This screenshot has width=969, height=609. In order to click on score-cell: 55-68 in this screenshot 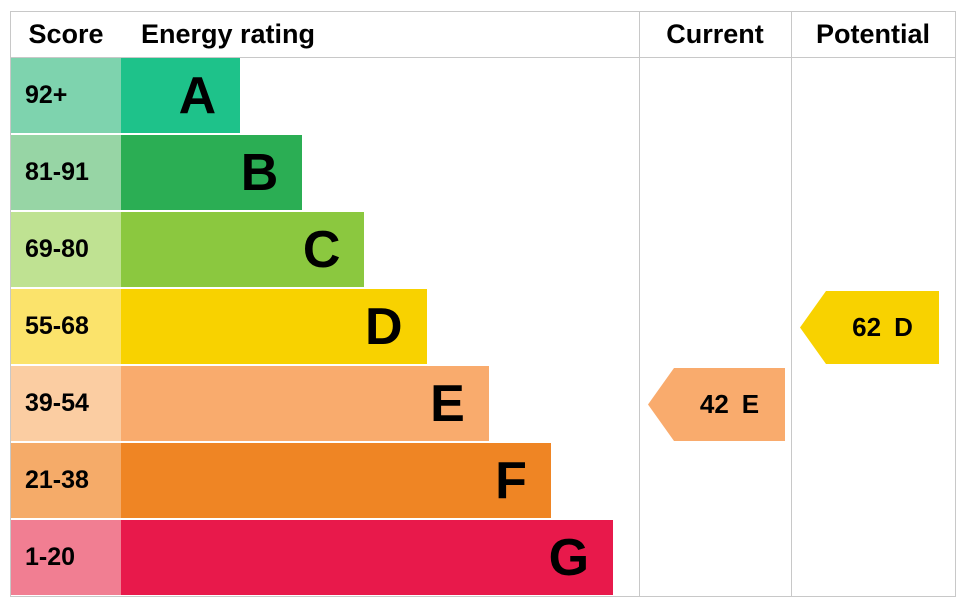, I will do `click(66, 326)`.